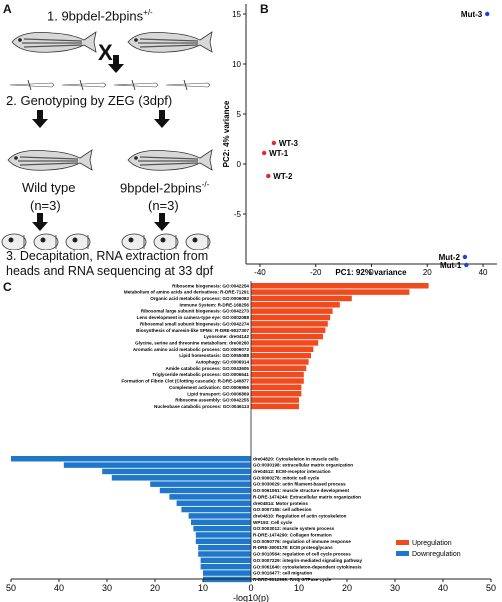 This screenshot has height=602, width=502. What do you see at coordinates (250, 588) in the screenshot?
I see `c-x-tick-label: 0` at bounding box center [250, 588].